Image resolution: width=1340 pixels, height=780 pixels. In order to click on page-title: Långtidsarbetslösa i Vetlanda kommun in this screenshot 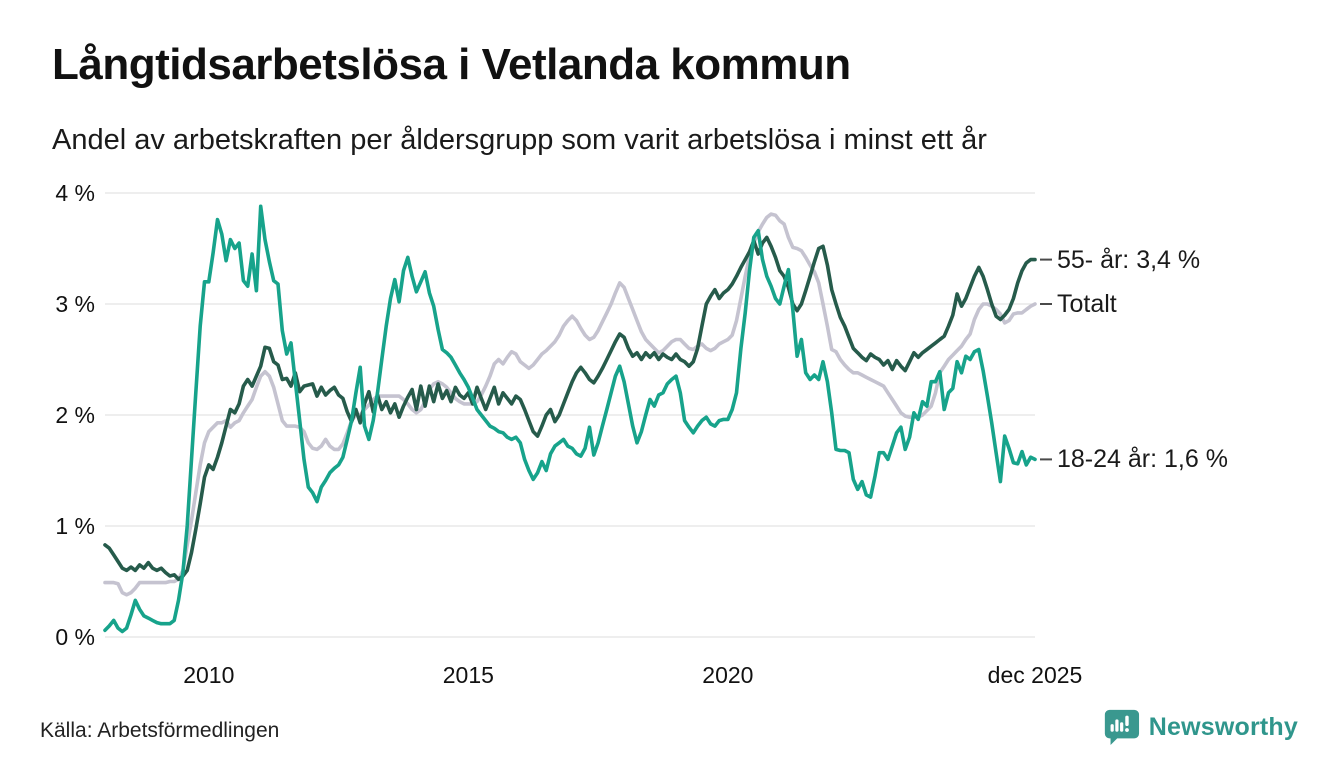, I will do `click(451, 64)`.